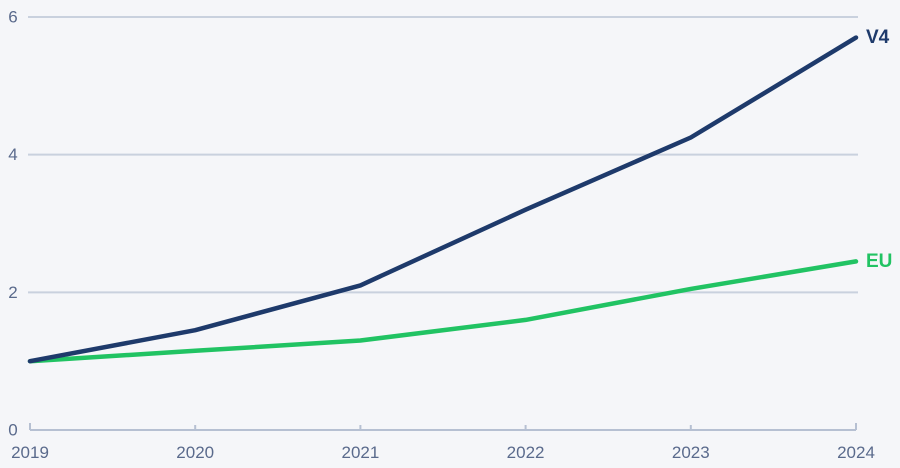 The image size is (900, 468). Describe the element at coordinates (526, 452) in the screenshot. I see `x-tick-label: 2022` at that location.